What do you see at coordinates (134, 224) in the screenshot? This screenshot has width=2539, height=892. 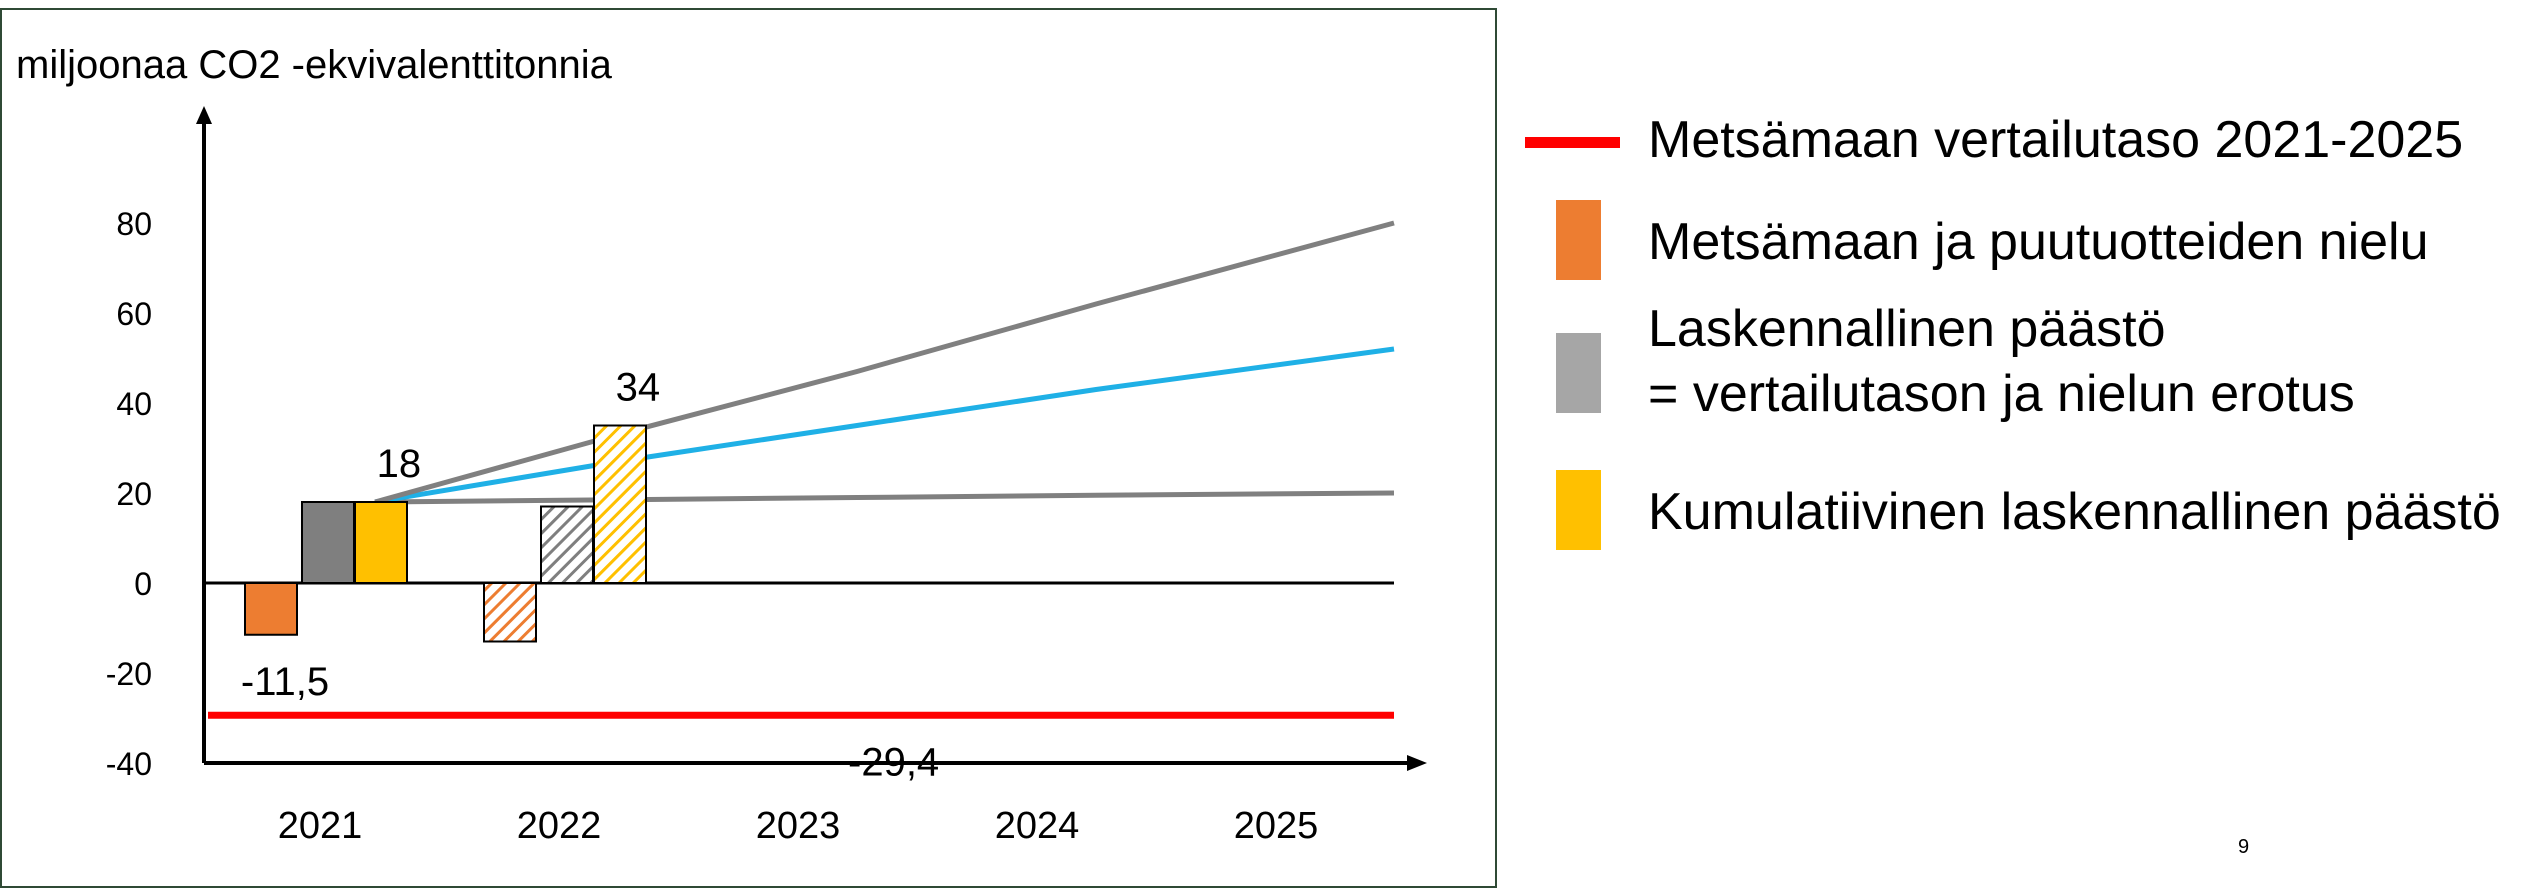 I see `y-tick-label: 80` at bounding box center [134, 224].